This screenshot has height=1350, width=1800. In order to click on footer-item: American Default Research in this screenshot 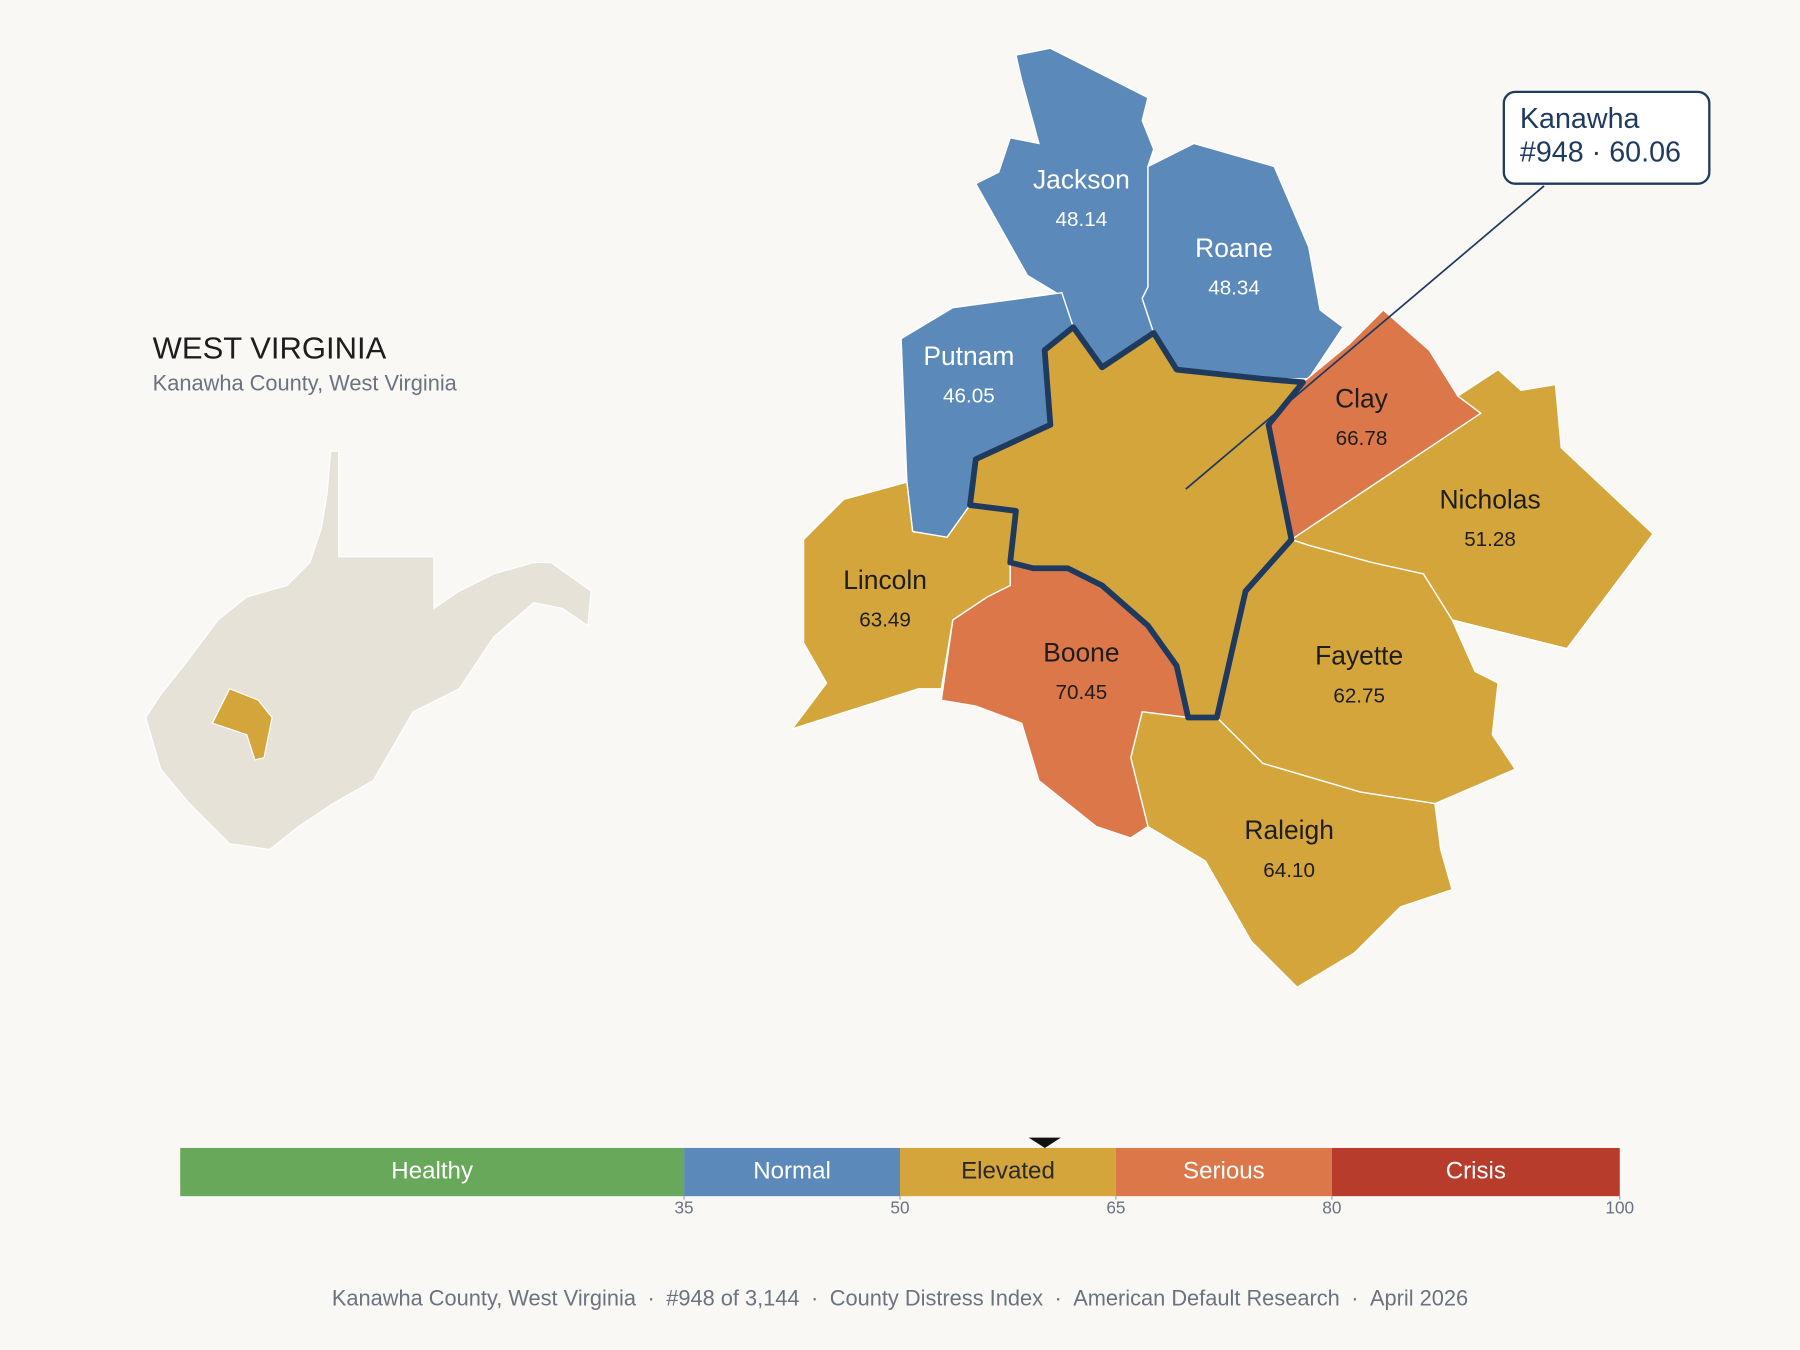, I will do `click(1206, 1297)`.